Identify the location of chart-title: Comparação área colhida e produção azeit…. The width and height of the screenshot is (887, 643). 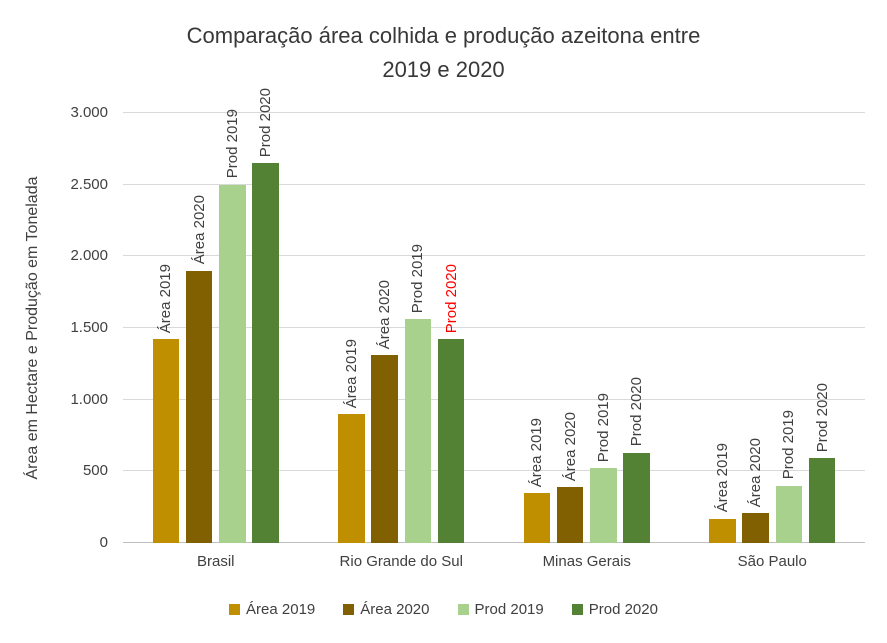
(443, 53).